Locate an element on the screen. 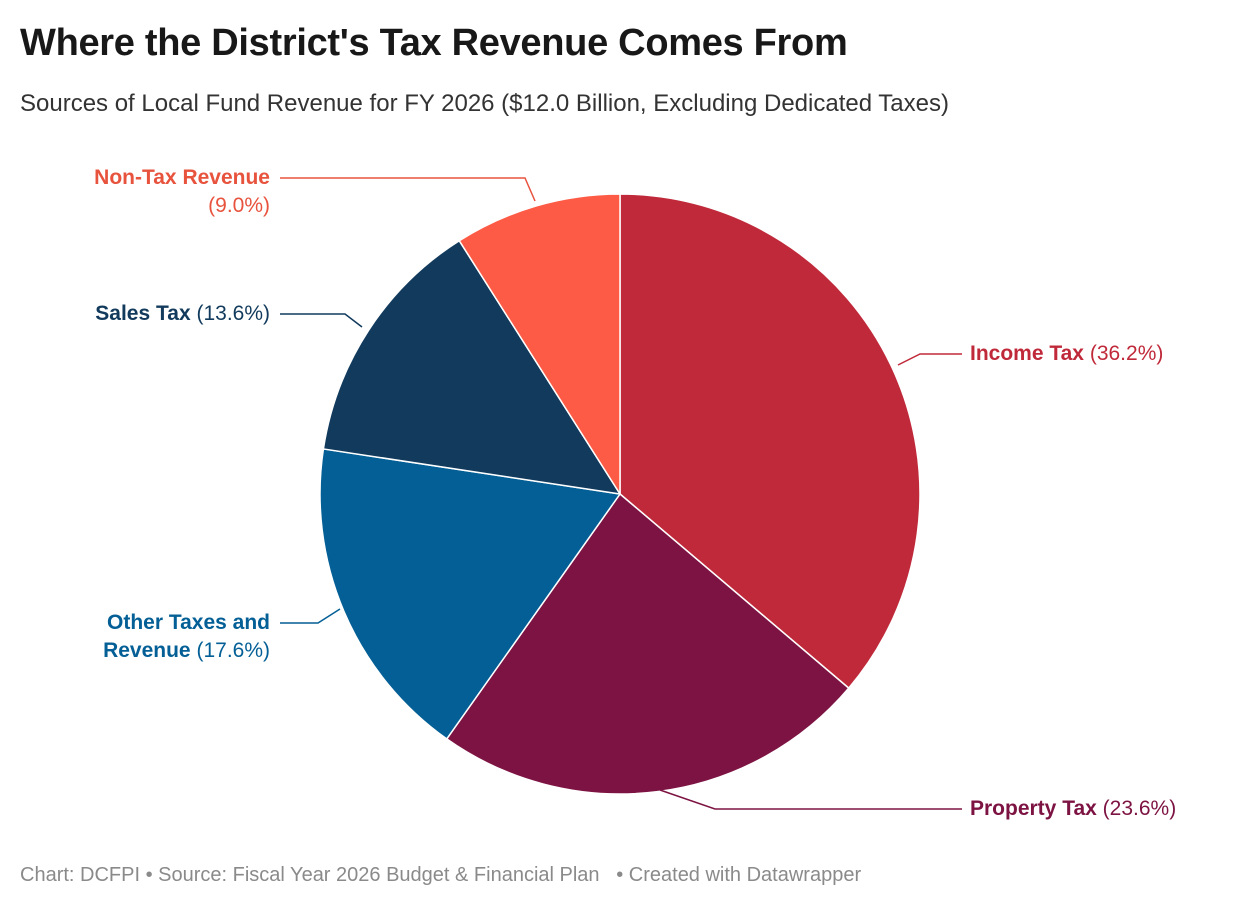 Image resolution: width=1240 pixels, height=910 pixels. label-sales-tax-name: Sales Tax is located at coordinates (143, 313).